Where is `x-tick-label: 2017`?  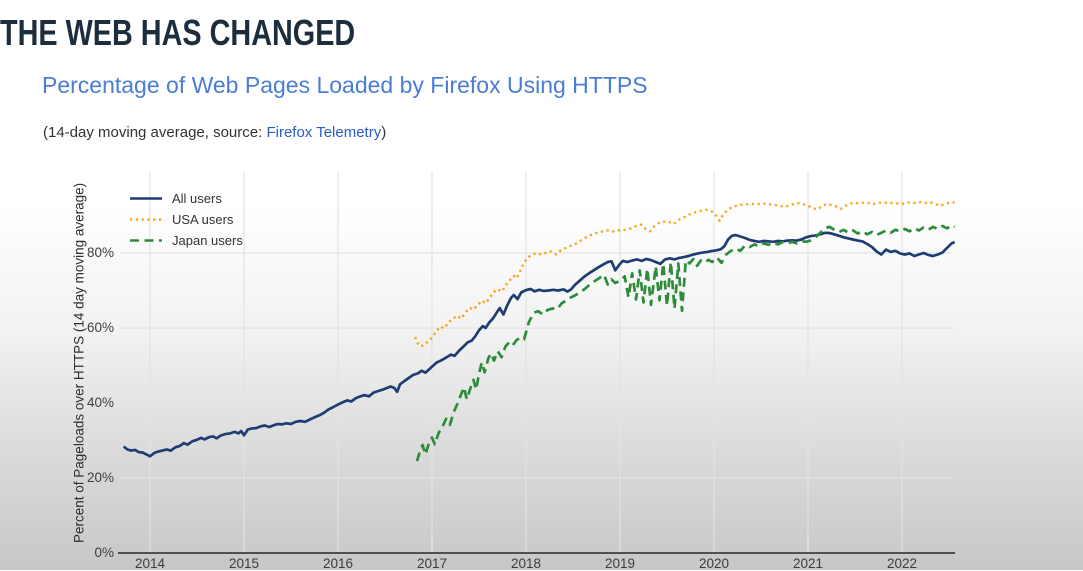
x-tick-label: 2017 is located at coordinates (432, 563).